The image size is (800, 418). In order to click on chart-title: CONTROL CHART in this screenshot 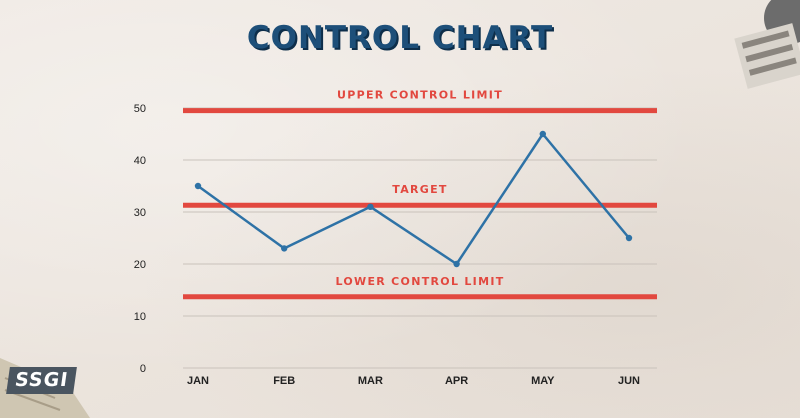, I will do `click(400, 38)`.